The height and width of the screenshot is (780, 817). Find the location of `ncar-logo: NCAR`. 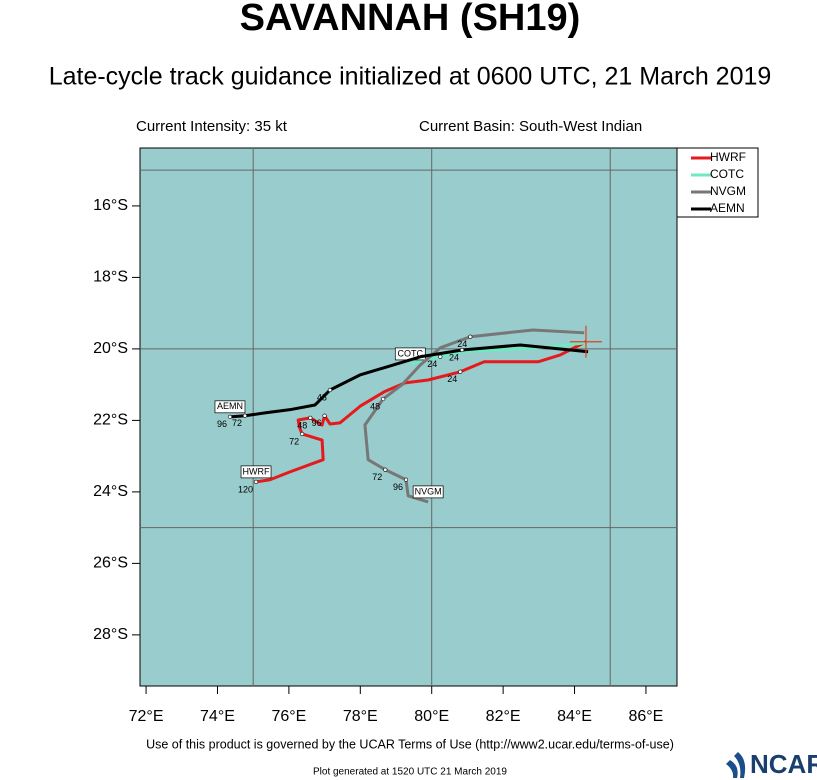

ncar-logo: NCAR is located at coordinates (771, 764).